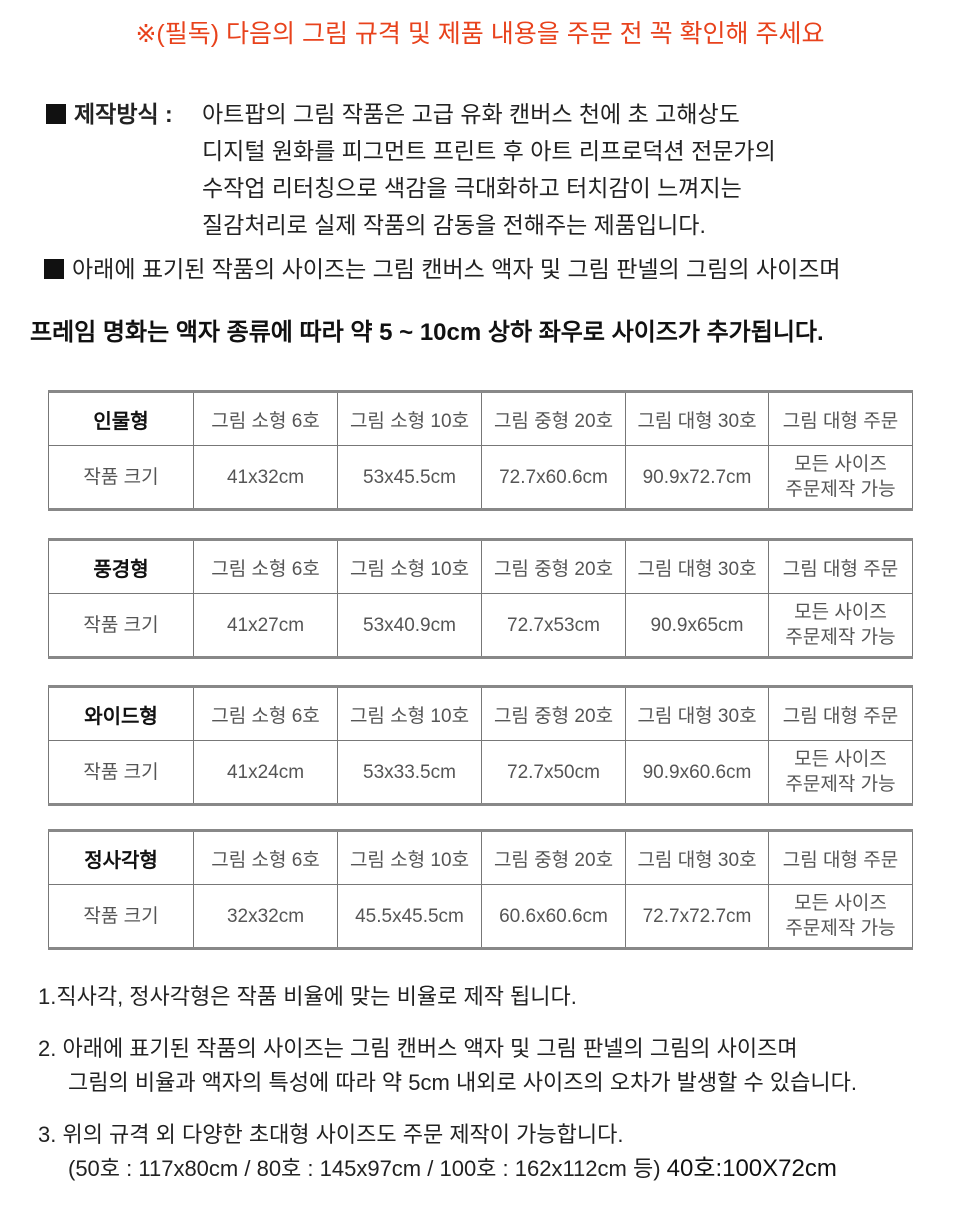 This screenshot has width=960, height=1228. Describe the element at coordinates (121, 566) in the screenshot. I see `table-type: 풍경형` at that location.